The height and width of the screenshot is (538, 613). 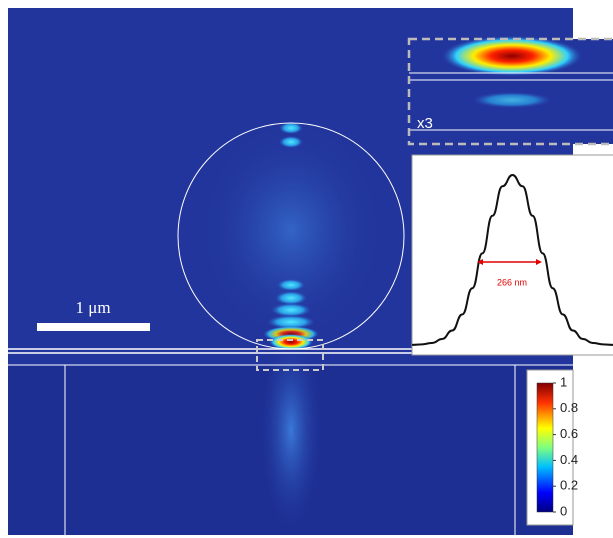 What do you see at coordinates (545, 447) in the screenshot?
I see `colorbar` at bounding box center [545, 447].